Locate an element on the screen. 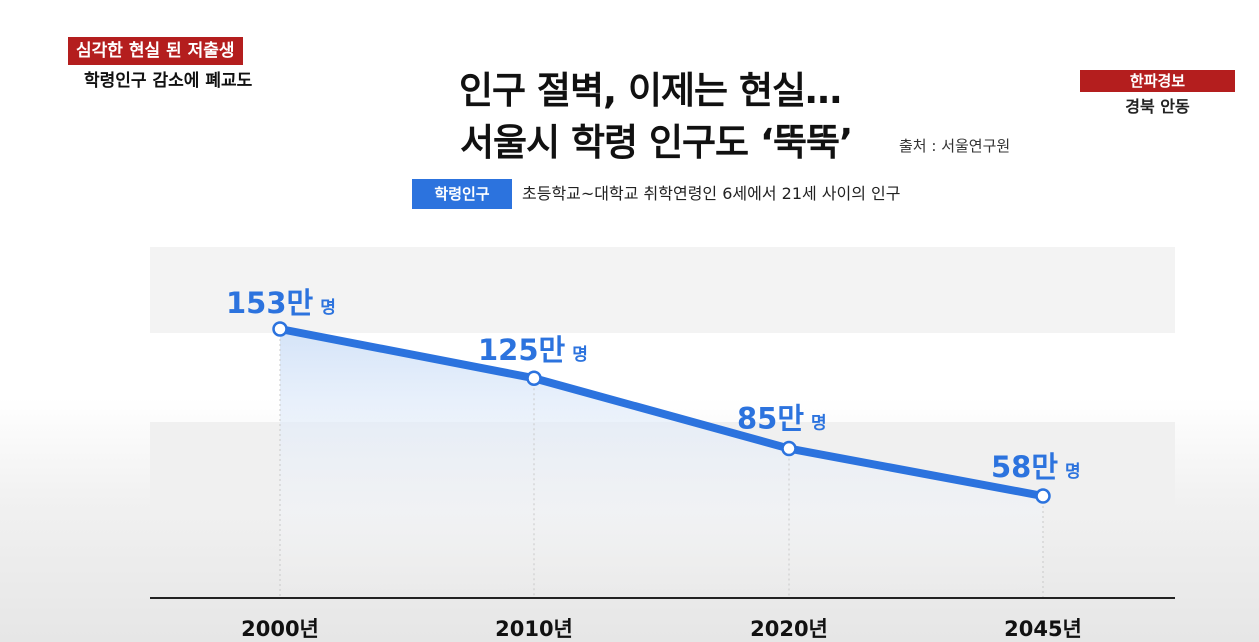  x-tick-label: 2000년 is located at coordinates (280, 629).